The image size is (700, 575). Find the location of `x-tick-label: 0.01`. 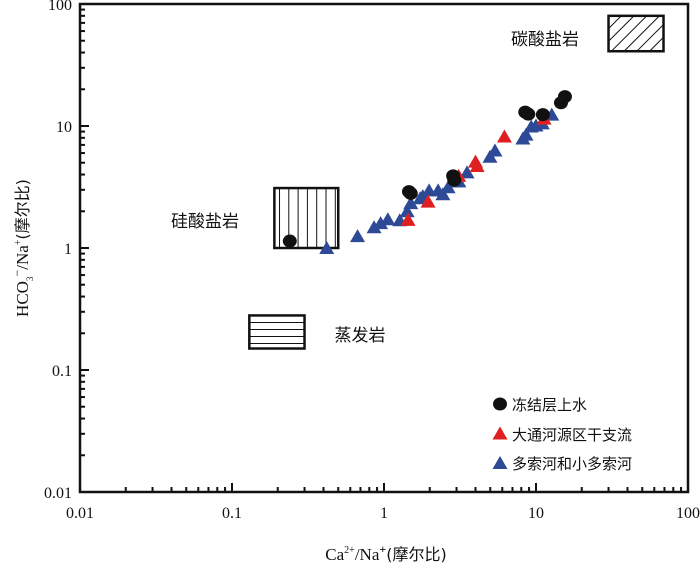

x-tick-label: 0.01 is located at coordinates (80, 513).